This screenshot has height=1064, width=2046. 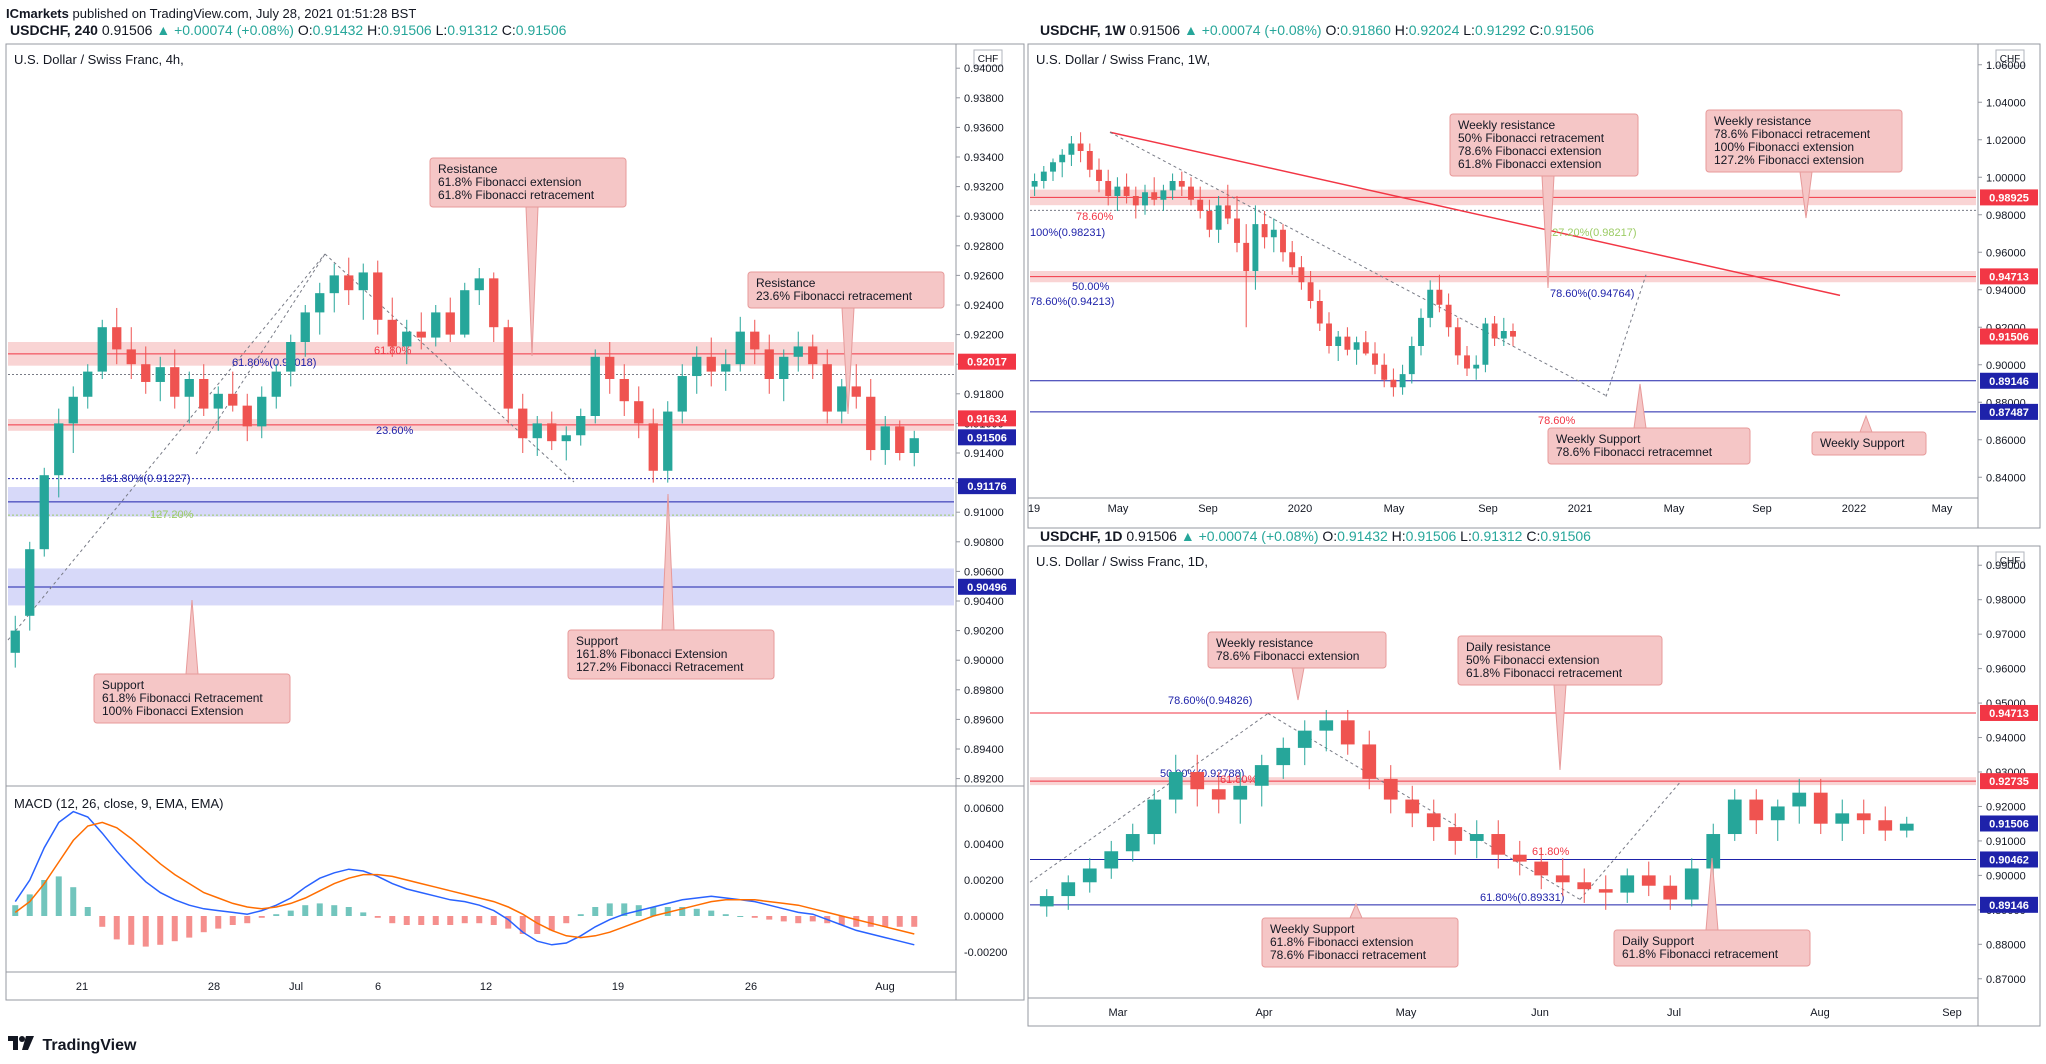 I want to click on ticker-low: 0.91312, so click(x=472, y=30).